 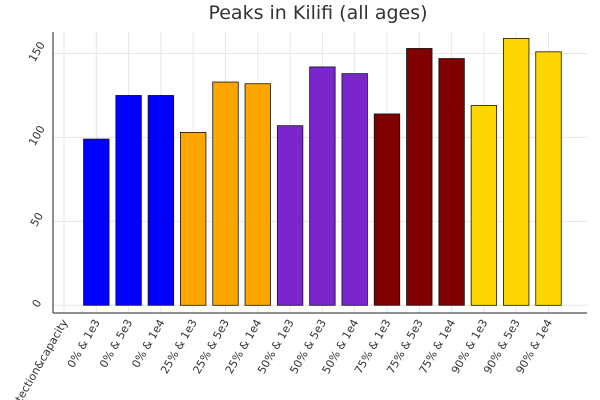 What do you see at coordinates (37, 174) in the screenshot?
I see `y-tick-labels: 0 50 100 150` at bounding box center [37, 174].